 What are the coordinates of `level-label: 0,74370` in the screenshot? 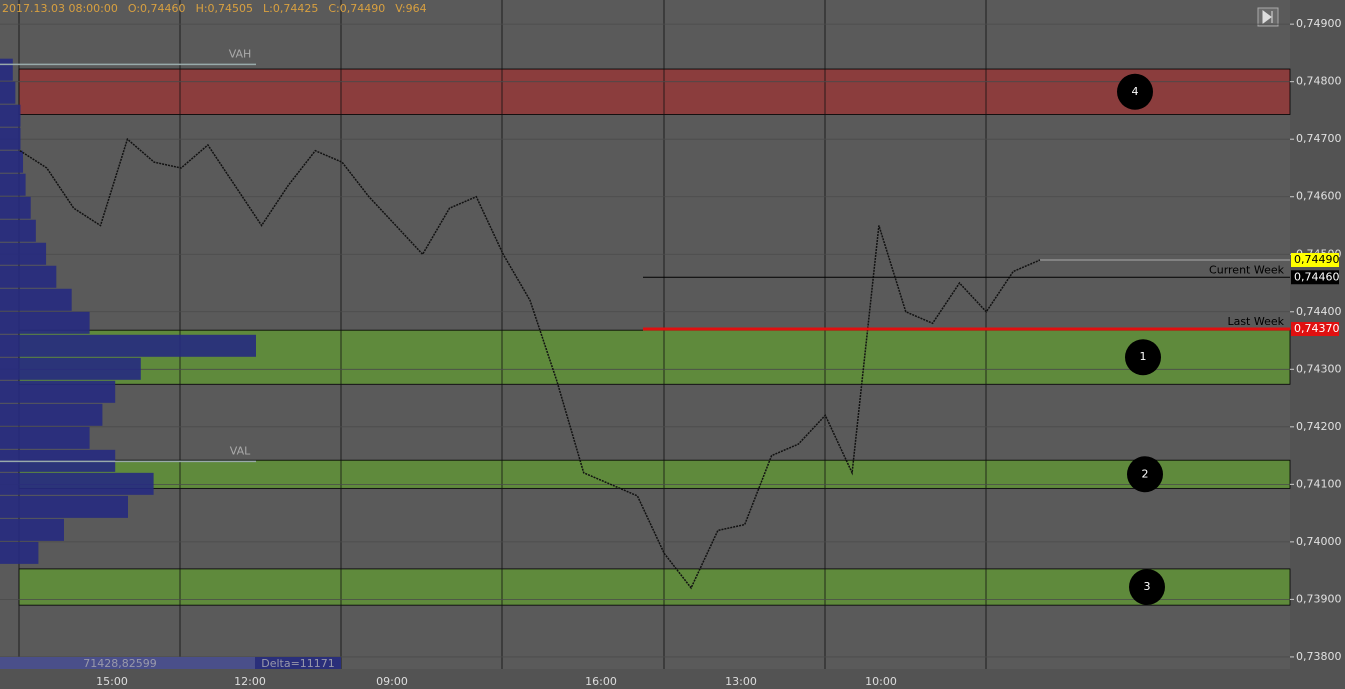 It's located at (1317, 328).